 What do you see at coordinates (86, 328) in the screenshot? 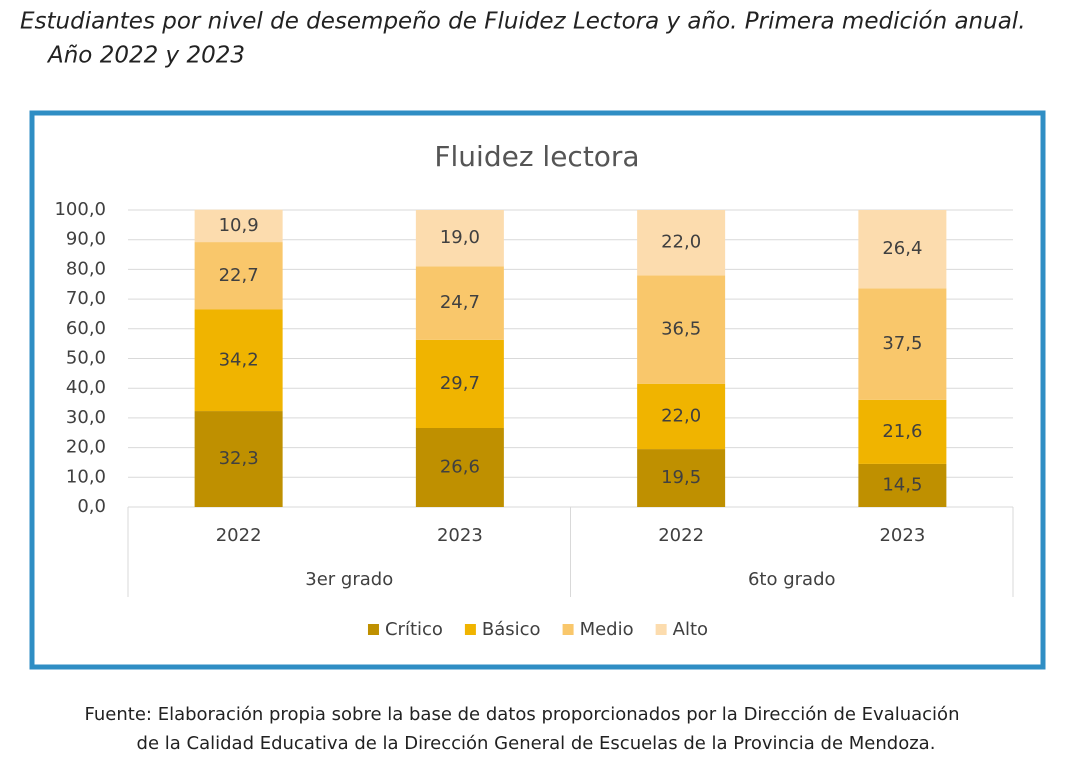
I see `y-tick-label: 60,0` at bounding box center [86, 328].